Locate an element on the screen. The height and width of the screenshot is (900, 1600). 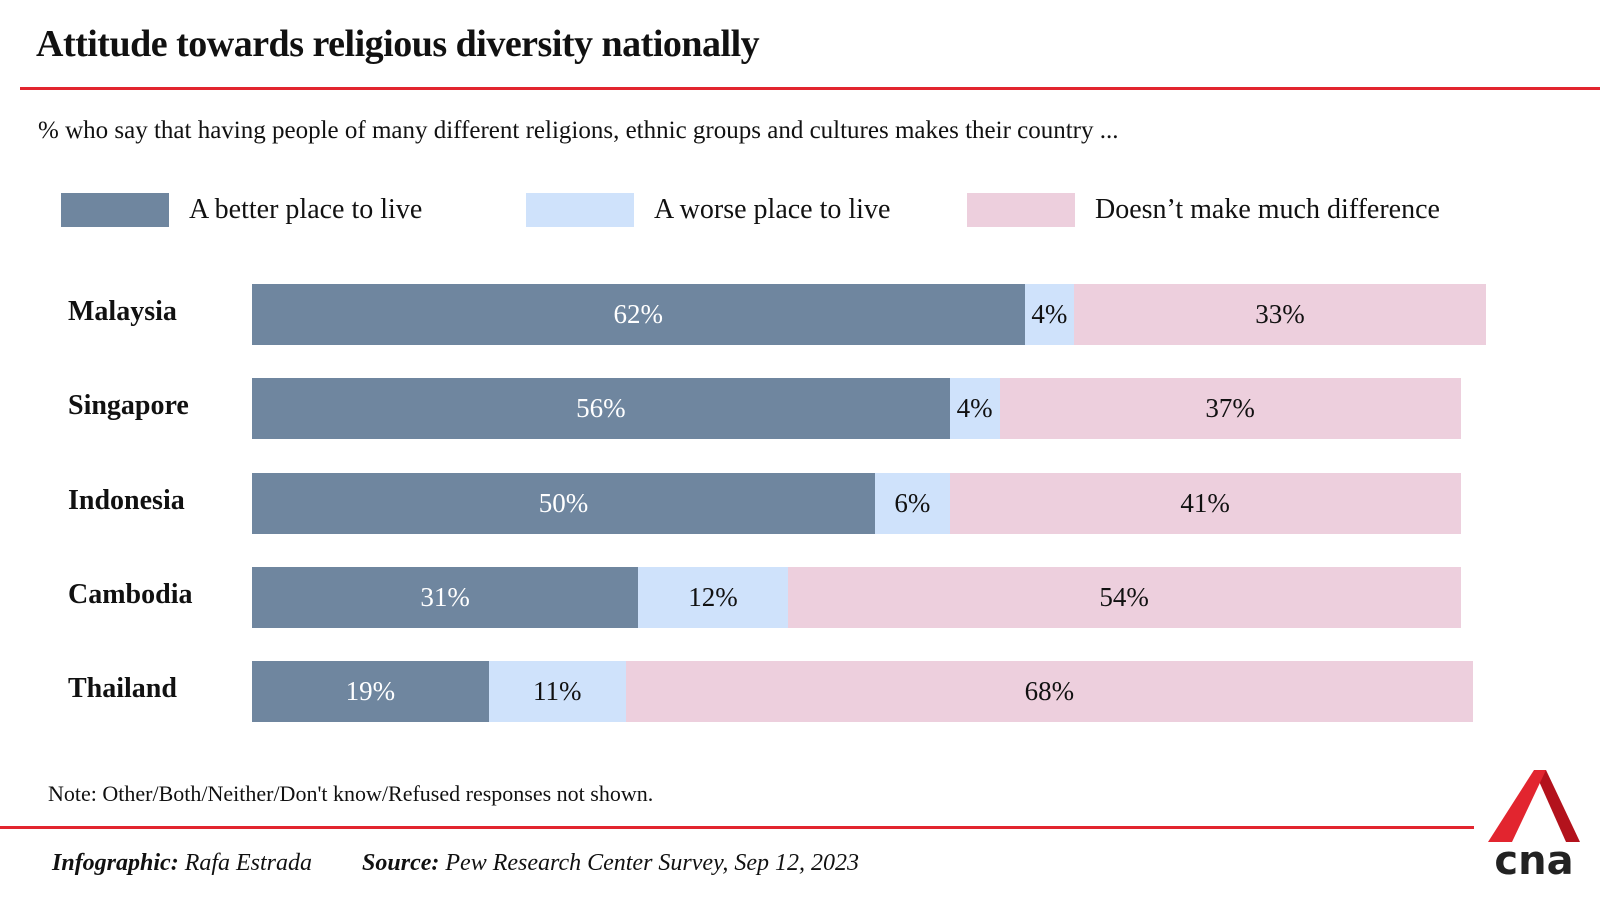
bar-segment-worse-singapore: 4% is located at coordinates (974, 409).